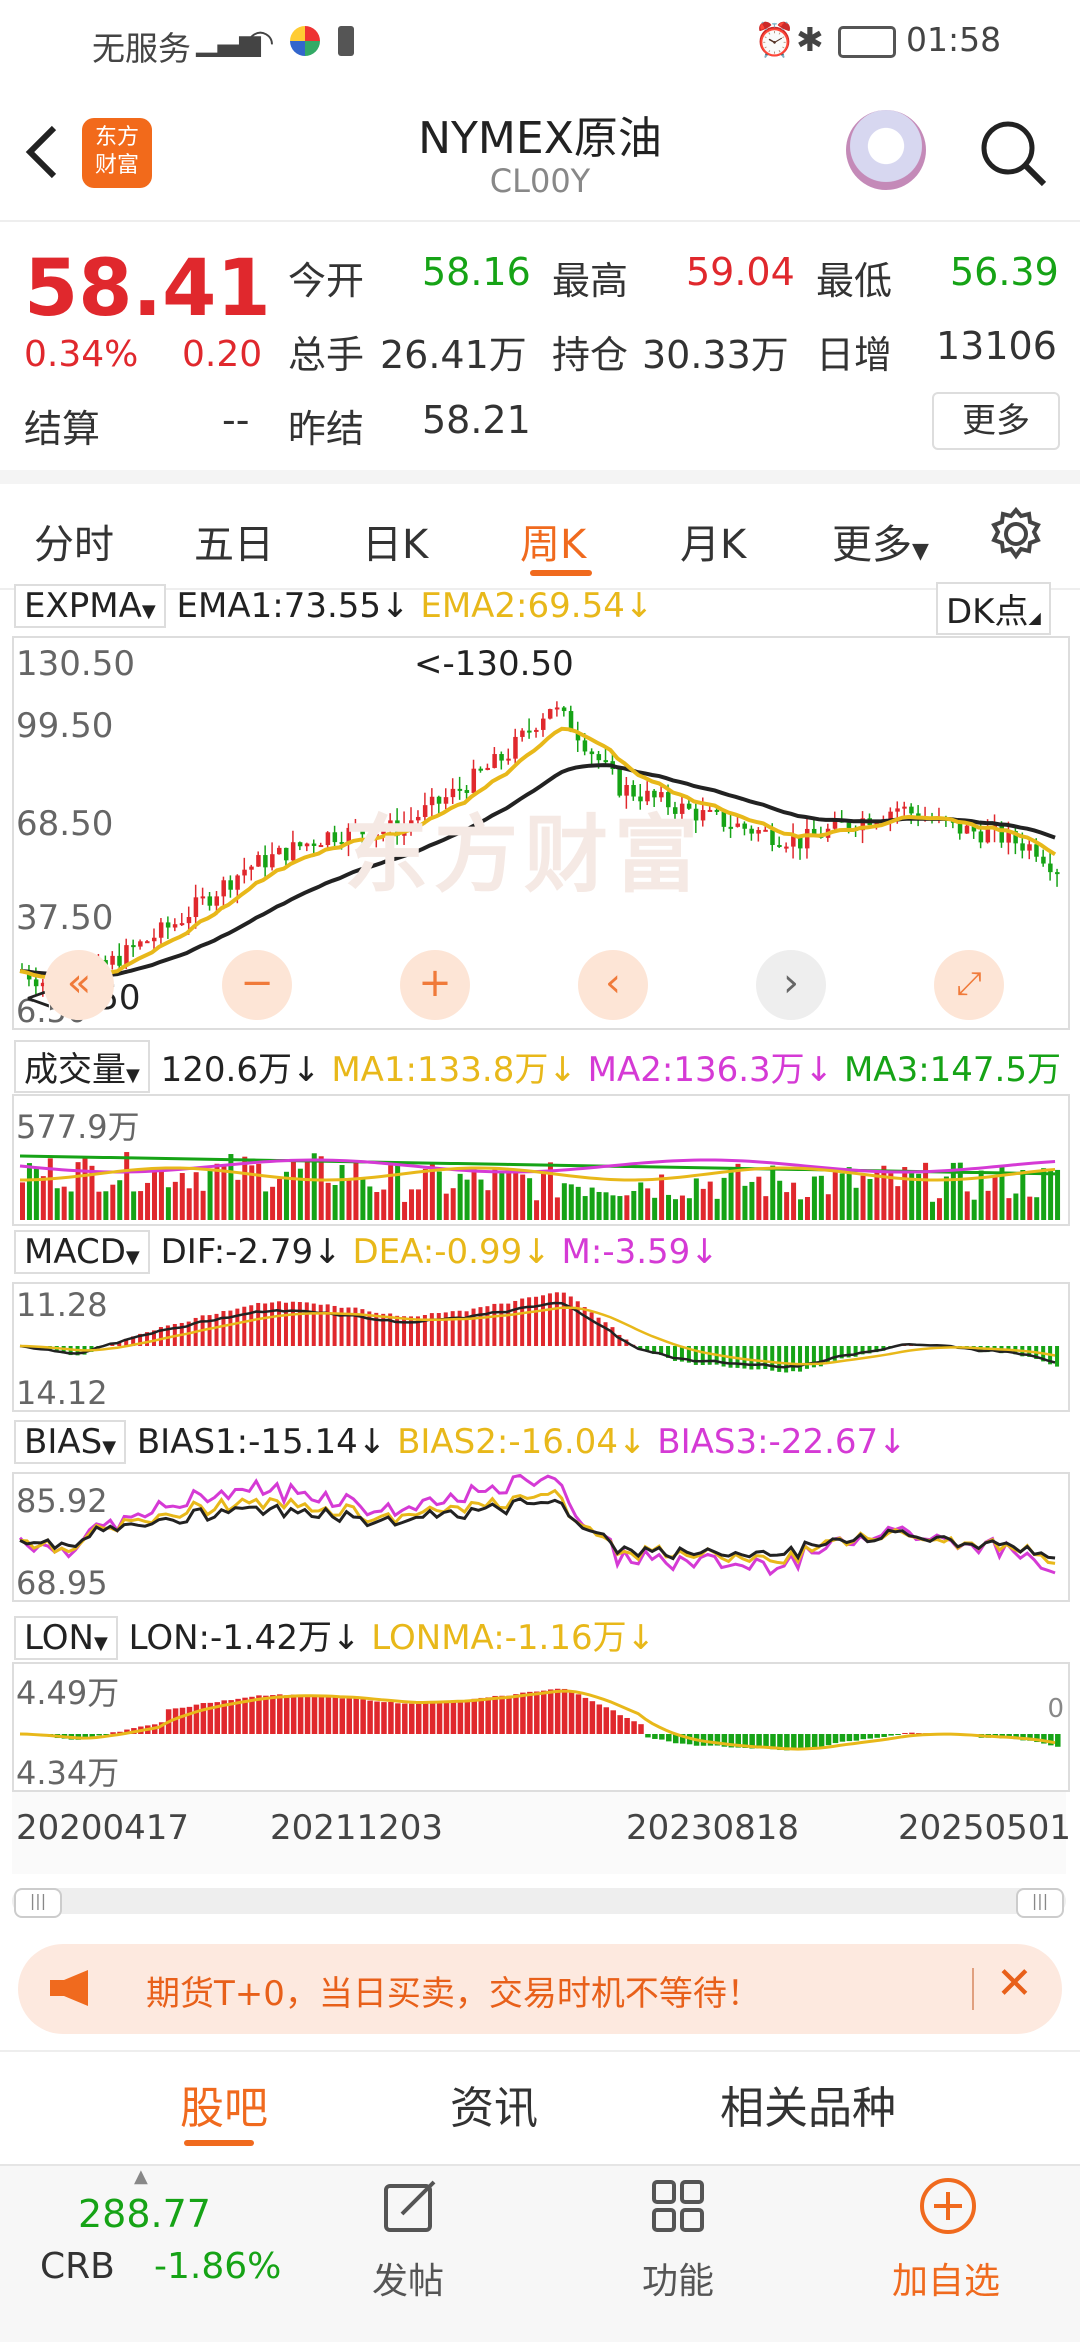  I want to click on functions-grid-icon, so click(678, 2206).